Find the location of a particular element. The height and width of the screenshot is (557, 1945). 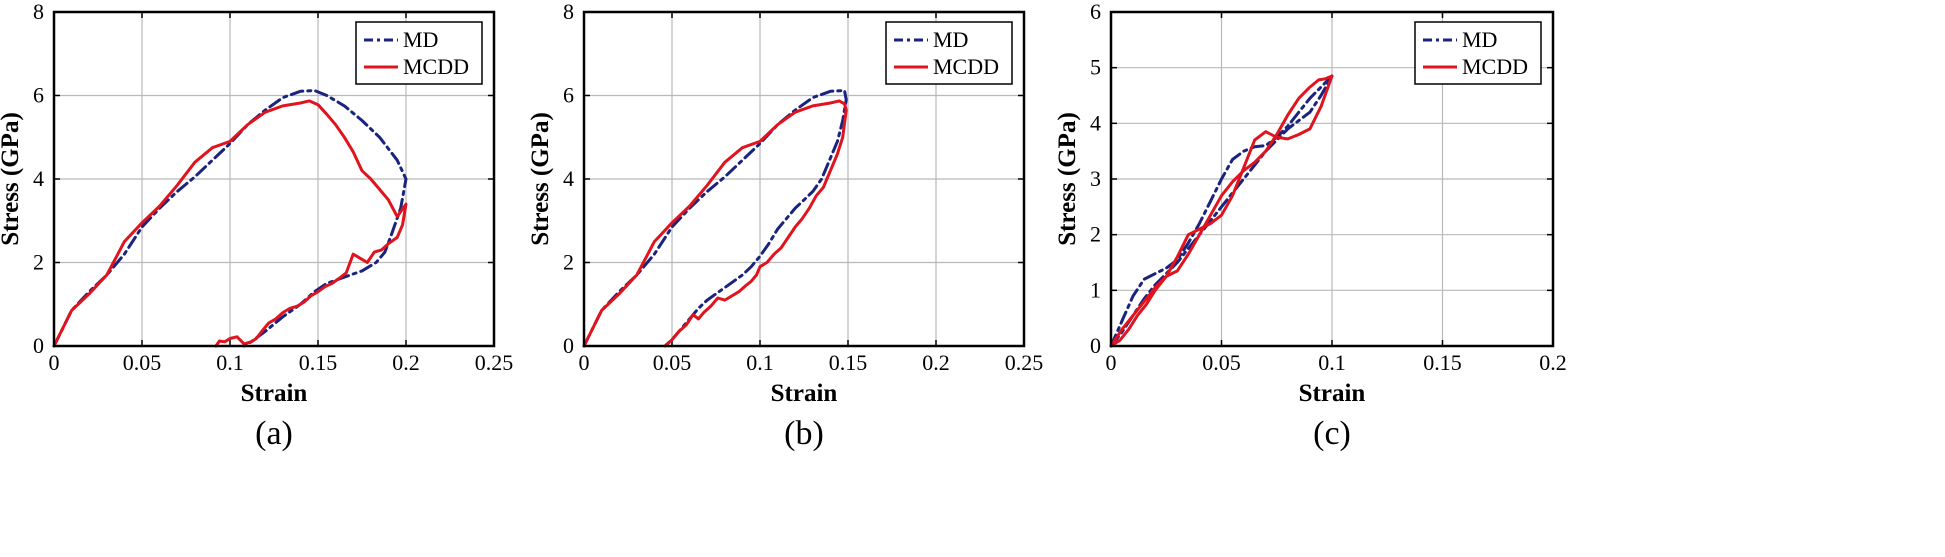

y-tick-label: 3 is located at coordinates (1095, 178).